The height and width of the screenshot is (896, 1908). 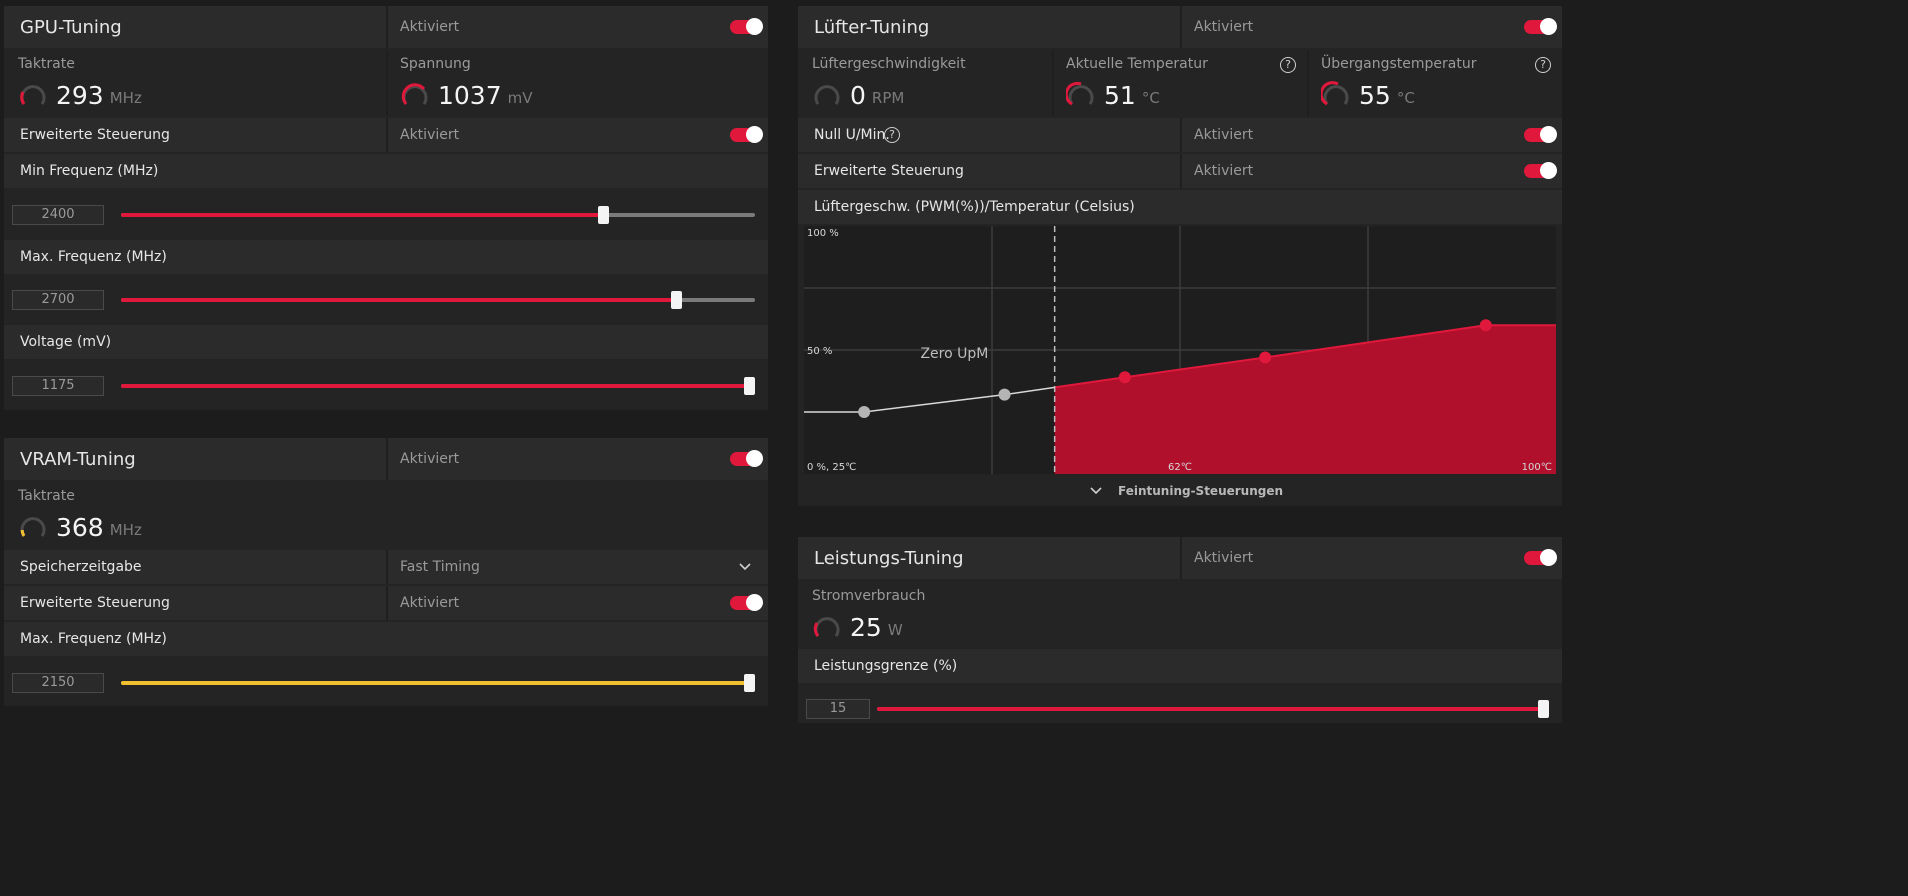 I want to click on gpu-tuning-toggle, so click(x=746, y=26).